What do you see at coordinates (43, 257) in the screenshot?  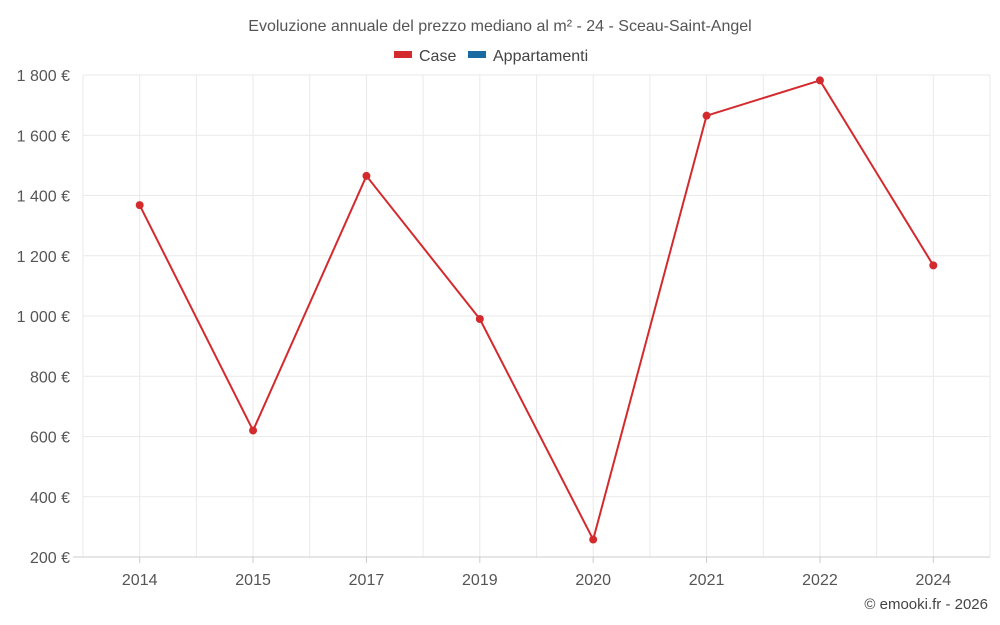 I see `y-tick-label: 1 200 €` at bounding box center [43, 257].